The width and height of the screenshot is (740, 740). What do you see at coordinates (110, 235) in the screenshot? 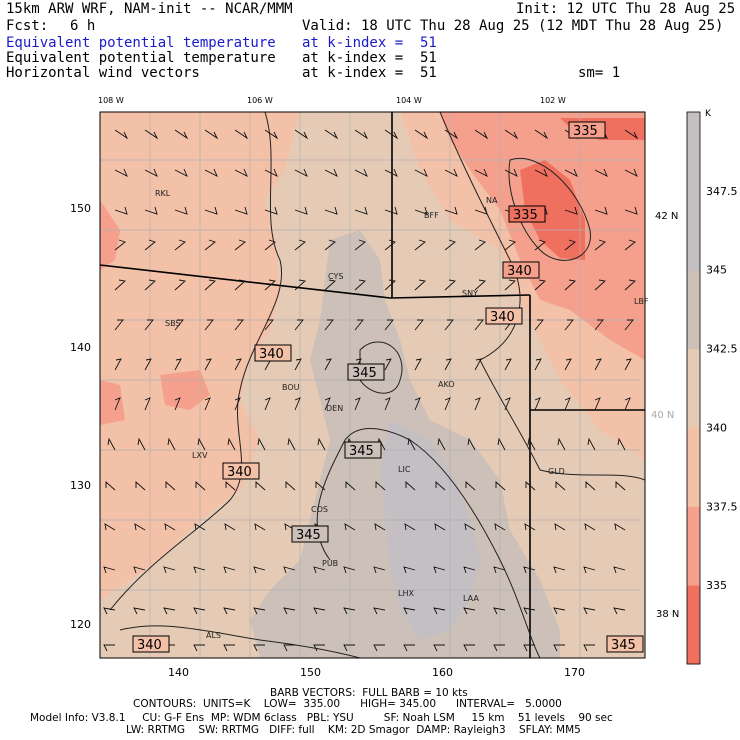
I see `field-region-3375d` at bounding box center [110, 235].